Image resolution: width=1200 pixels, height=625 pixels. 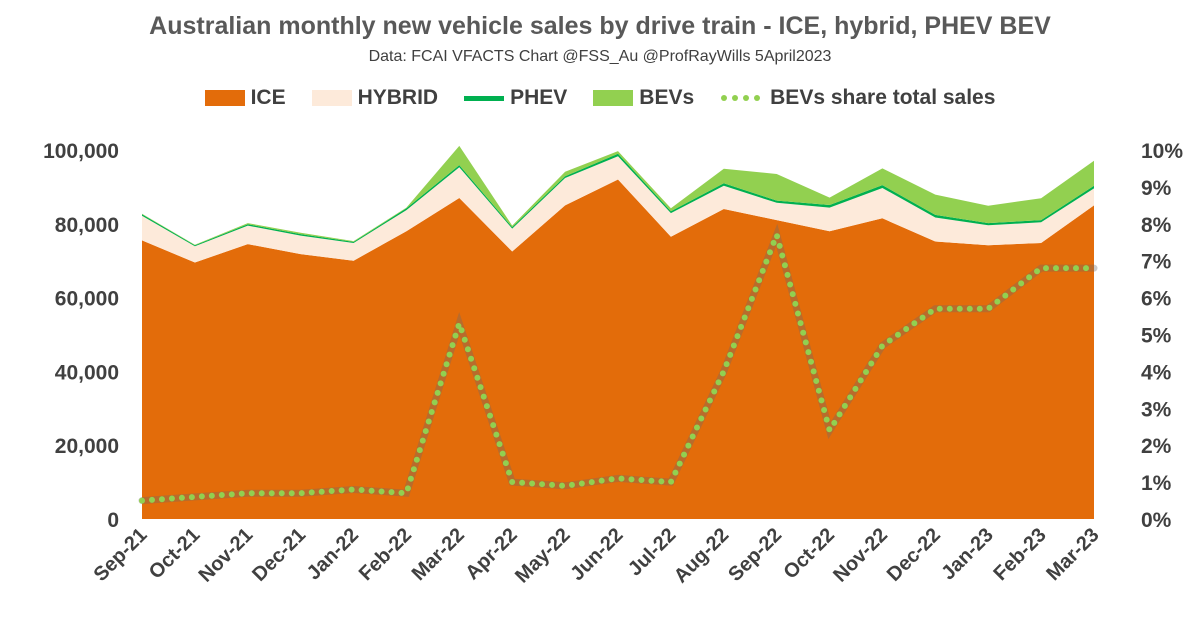 What do you see at coordinates (87, 225) in the screenshot?
I see `y-left-tick-label: 80,000` at bounding box center [87, 225].